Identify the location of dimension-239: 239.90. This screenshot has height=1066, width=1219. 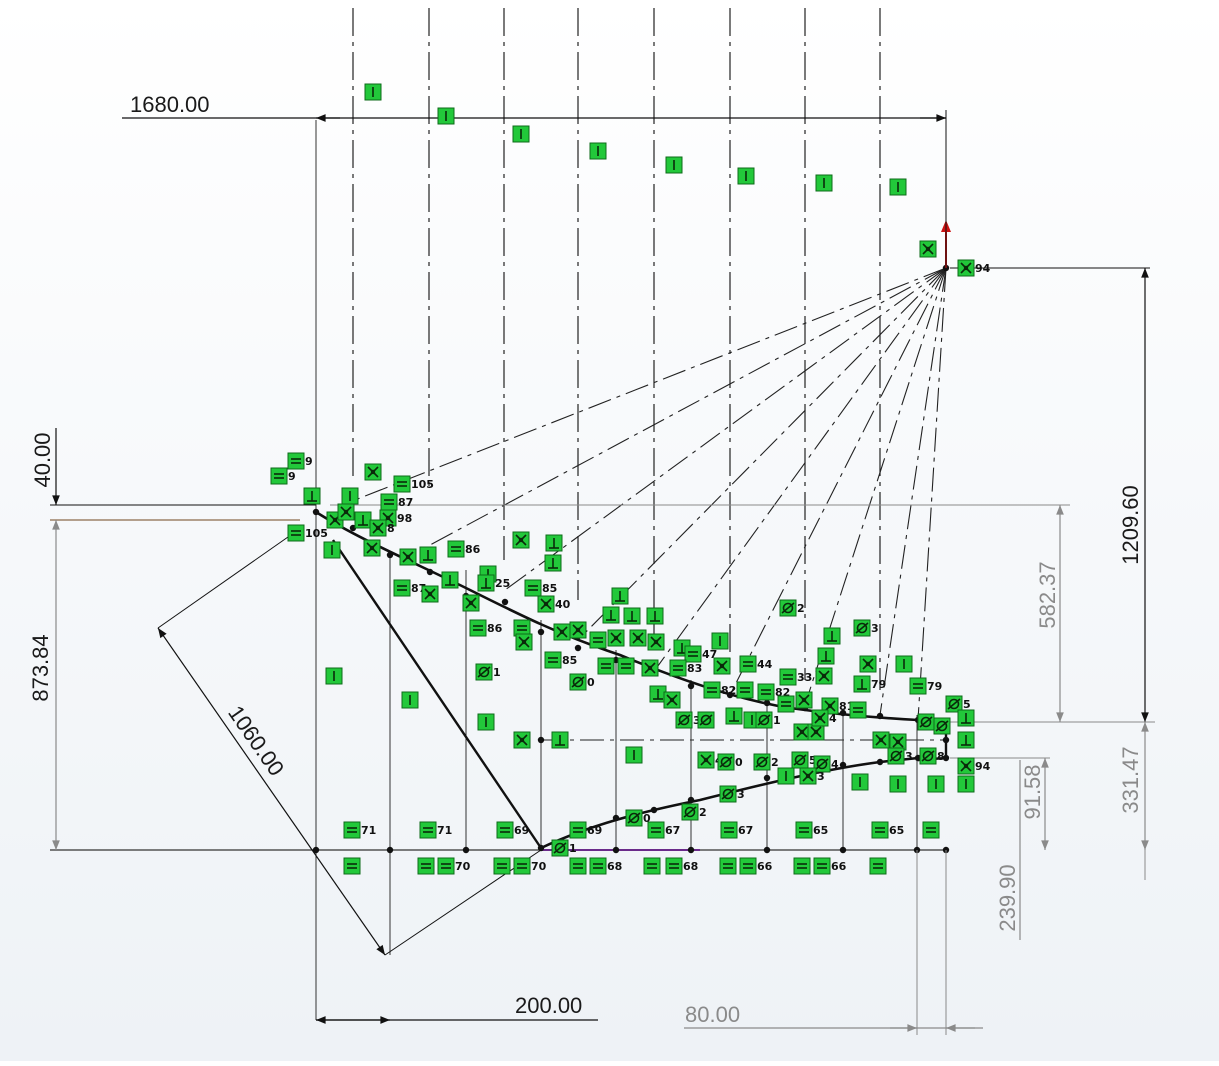
(1008, 850).